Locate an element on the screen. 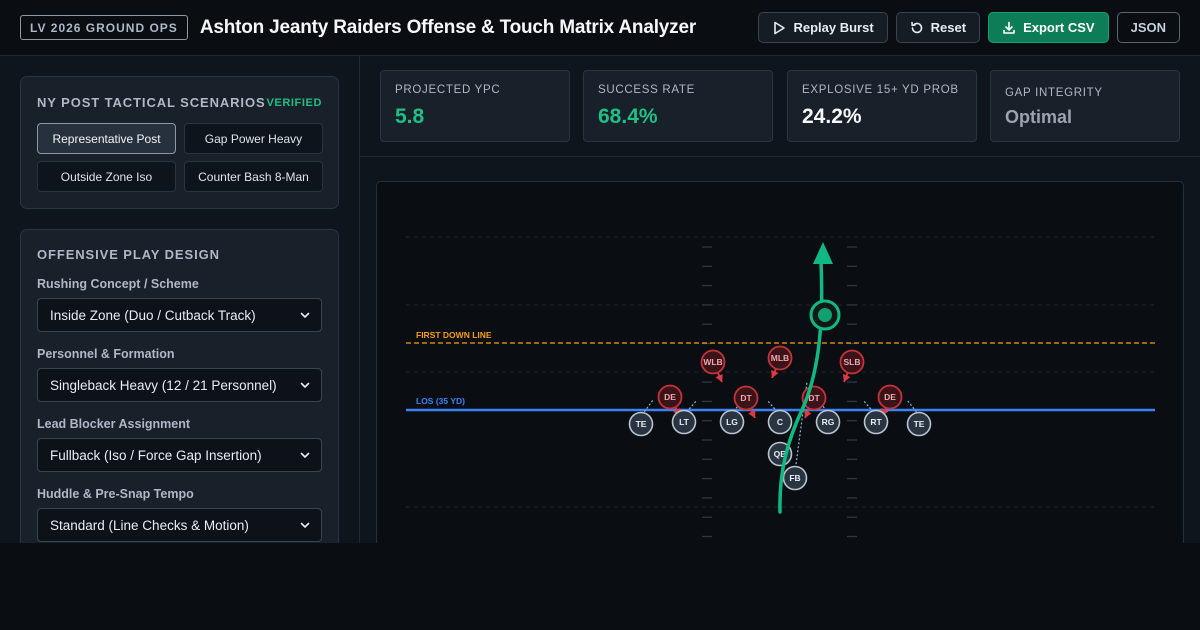 This screenshot has height=630, width=1200. reset-button: Reset is located at coordinates (938, 27).